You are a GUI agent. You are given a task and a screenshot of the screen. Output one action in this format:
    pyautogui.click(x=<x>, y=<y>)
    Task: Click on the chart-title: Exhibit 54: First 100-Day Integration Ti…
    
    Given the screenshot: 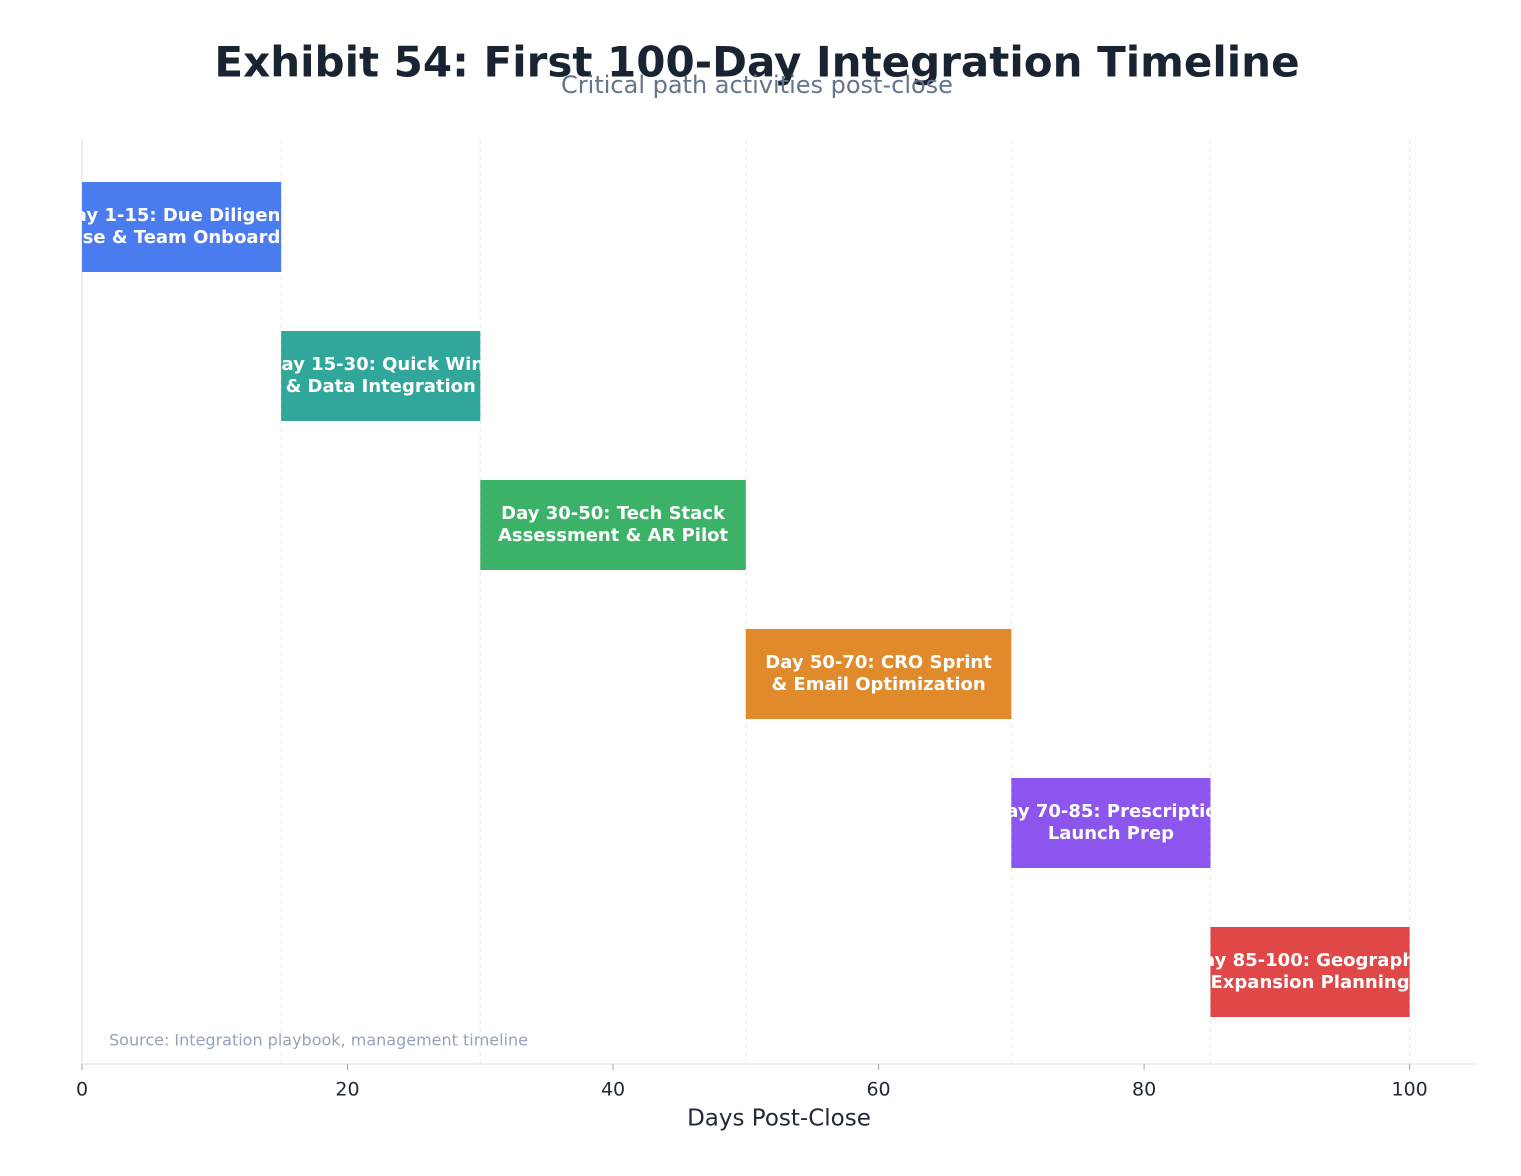 What is the action you would take?
    pyautogui.click(x=756, y=62)
    